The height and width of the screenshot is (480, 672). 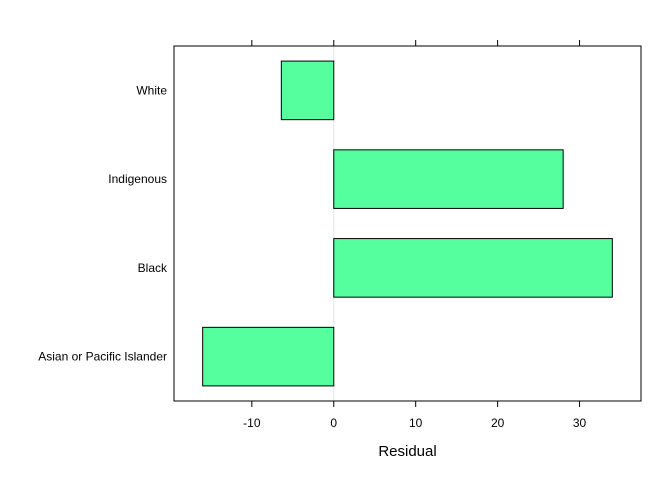 I want to click on bar-asian-or-pacific-islander, so click(x=268, y=356).